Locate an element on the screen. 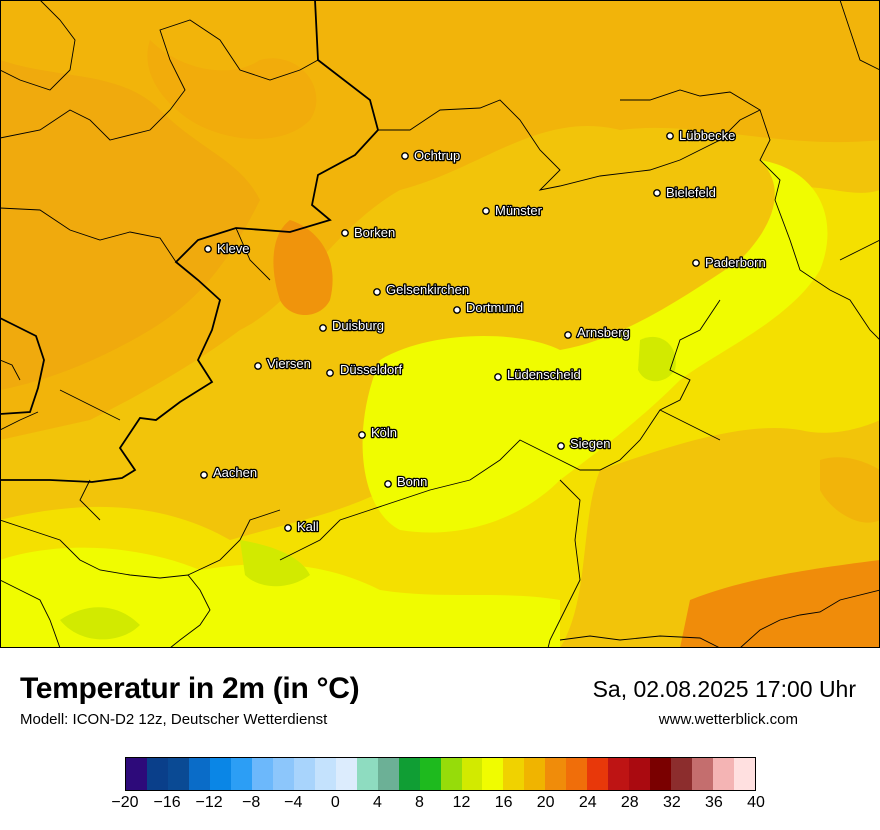 This screenshot has width=880, height=830. city-label: Aachen is located at coordinates (235, 472).